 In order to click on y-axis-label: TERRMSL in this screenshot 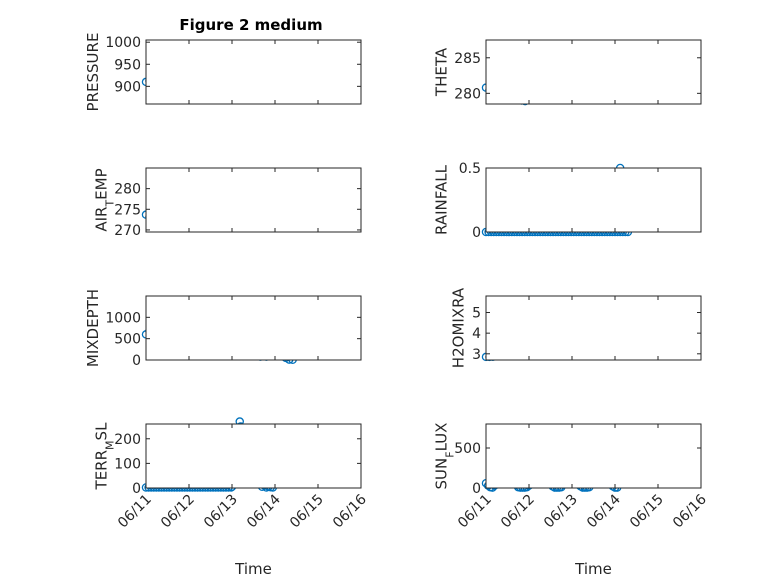, I will do `click(105, 456)`.